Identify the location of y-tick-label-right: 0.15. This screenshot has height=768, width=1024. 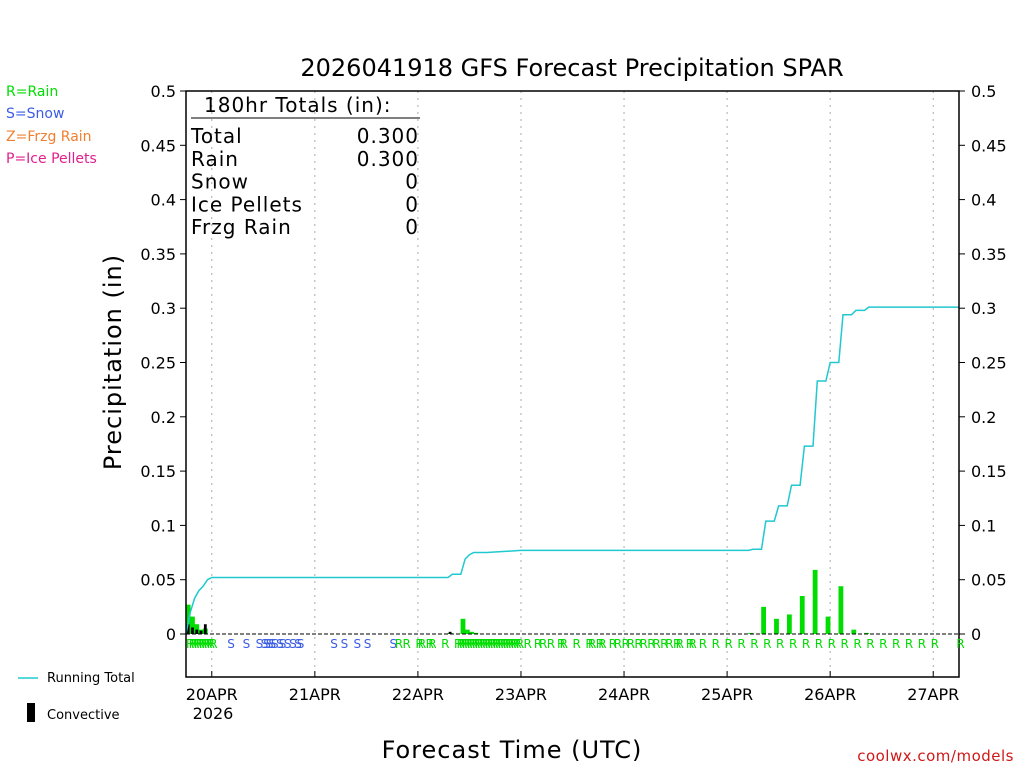
(989, 471).